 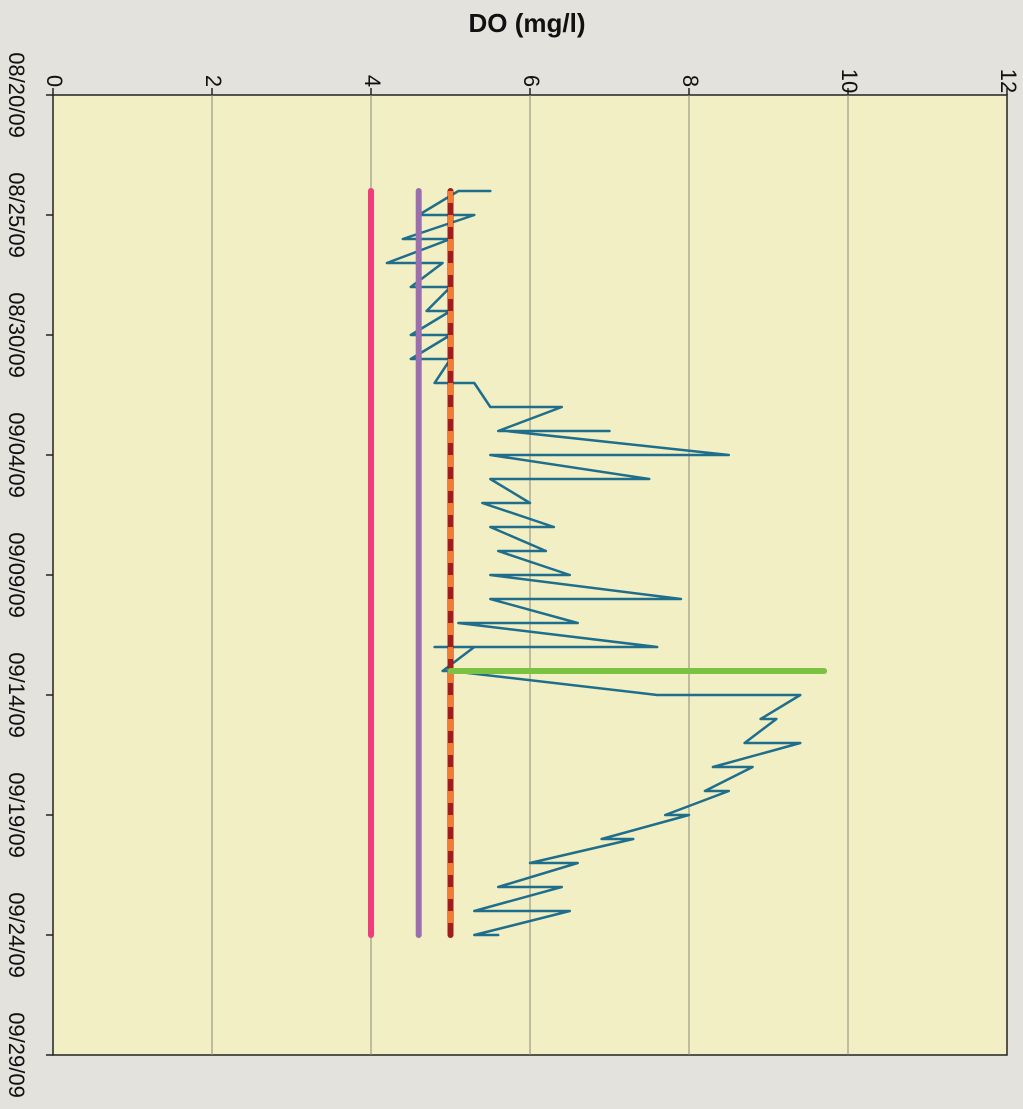 I want to click on y-axis-label: DO (mg/l), so click(x=527, y=23).